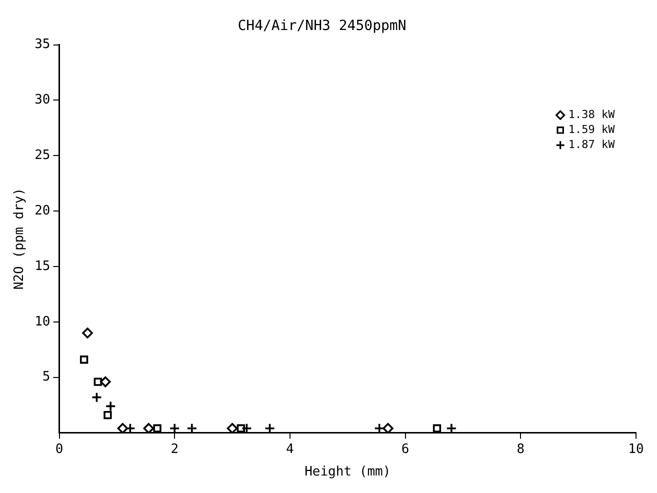 The height and width of the screenshot is (493, 657). I want to click on x-tick-label: 8, so click(520, 449).